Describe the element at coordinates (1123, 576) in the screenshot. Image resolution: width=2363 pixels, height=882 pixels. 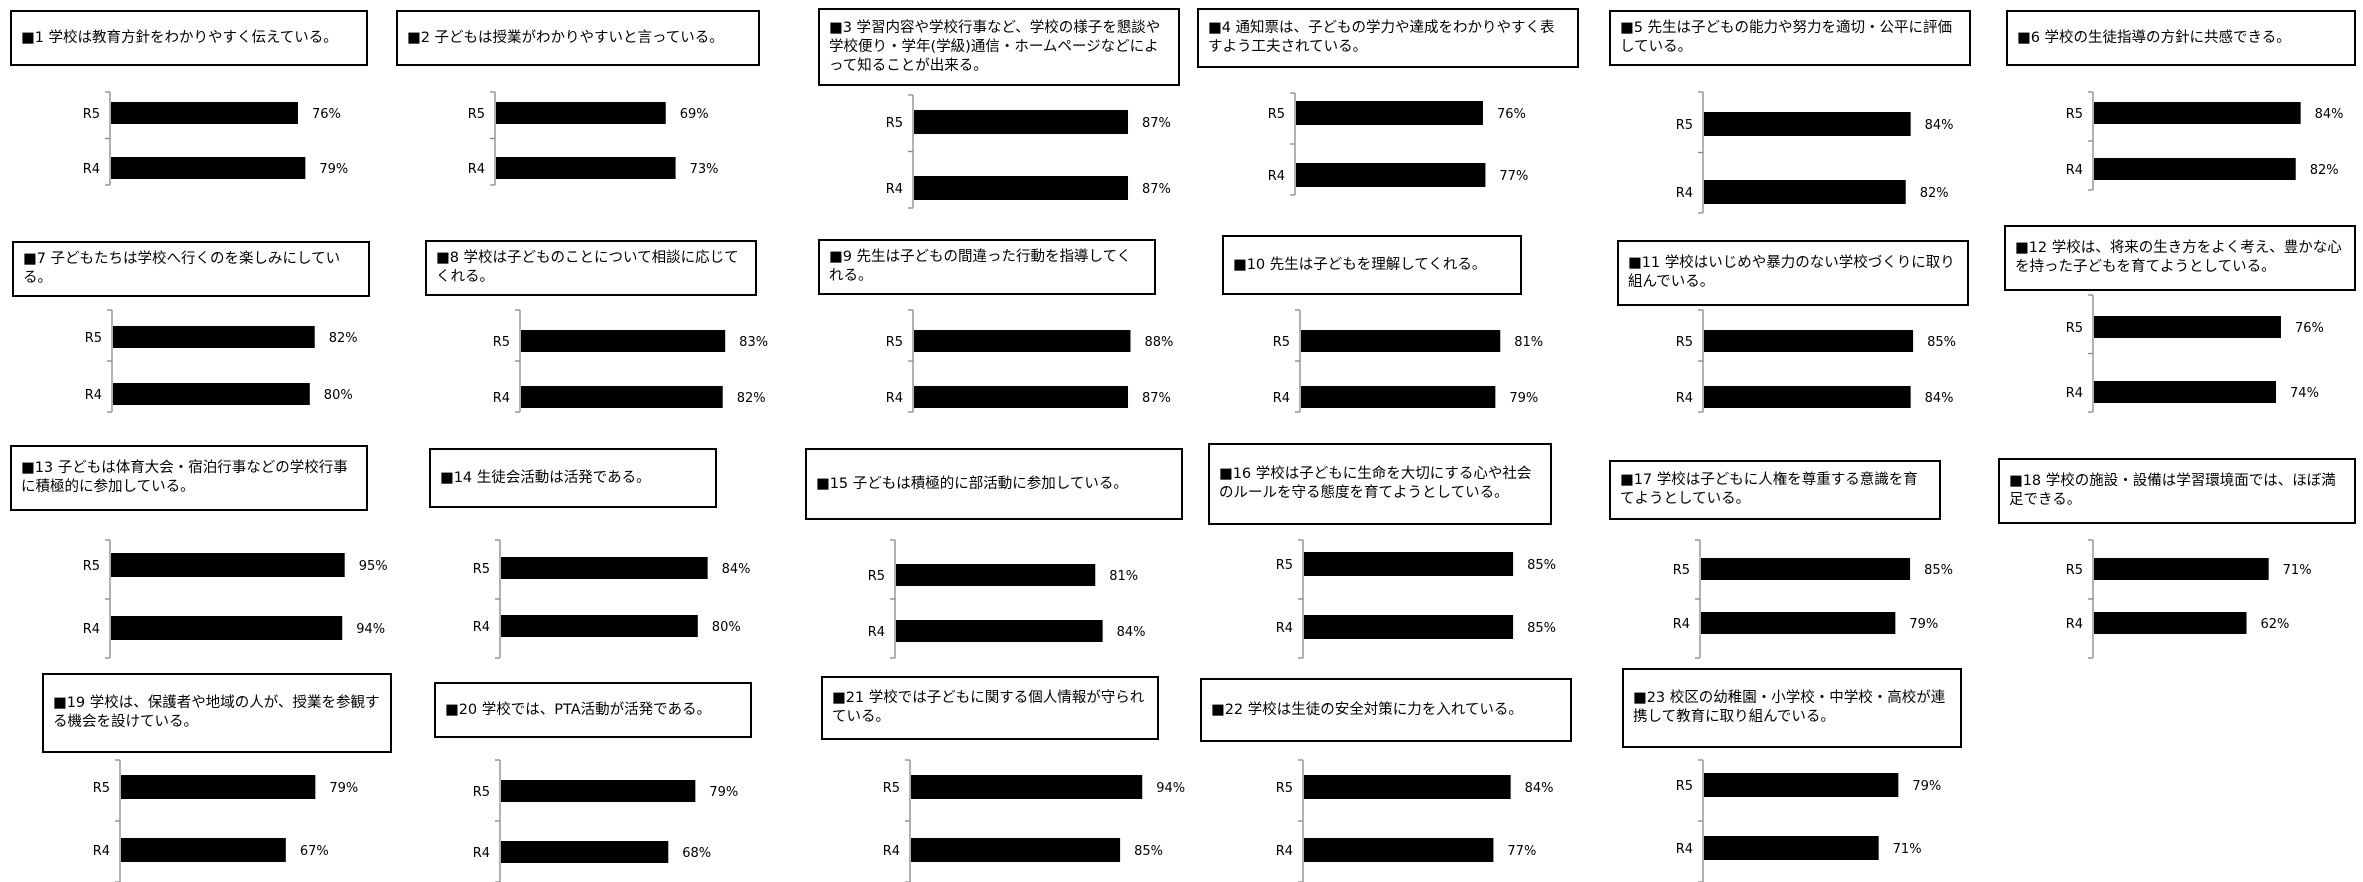
I see `value-label-r5: 81%` at that location.